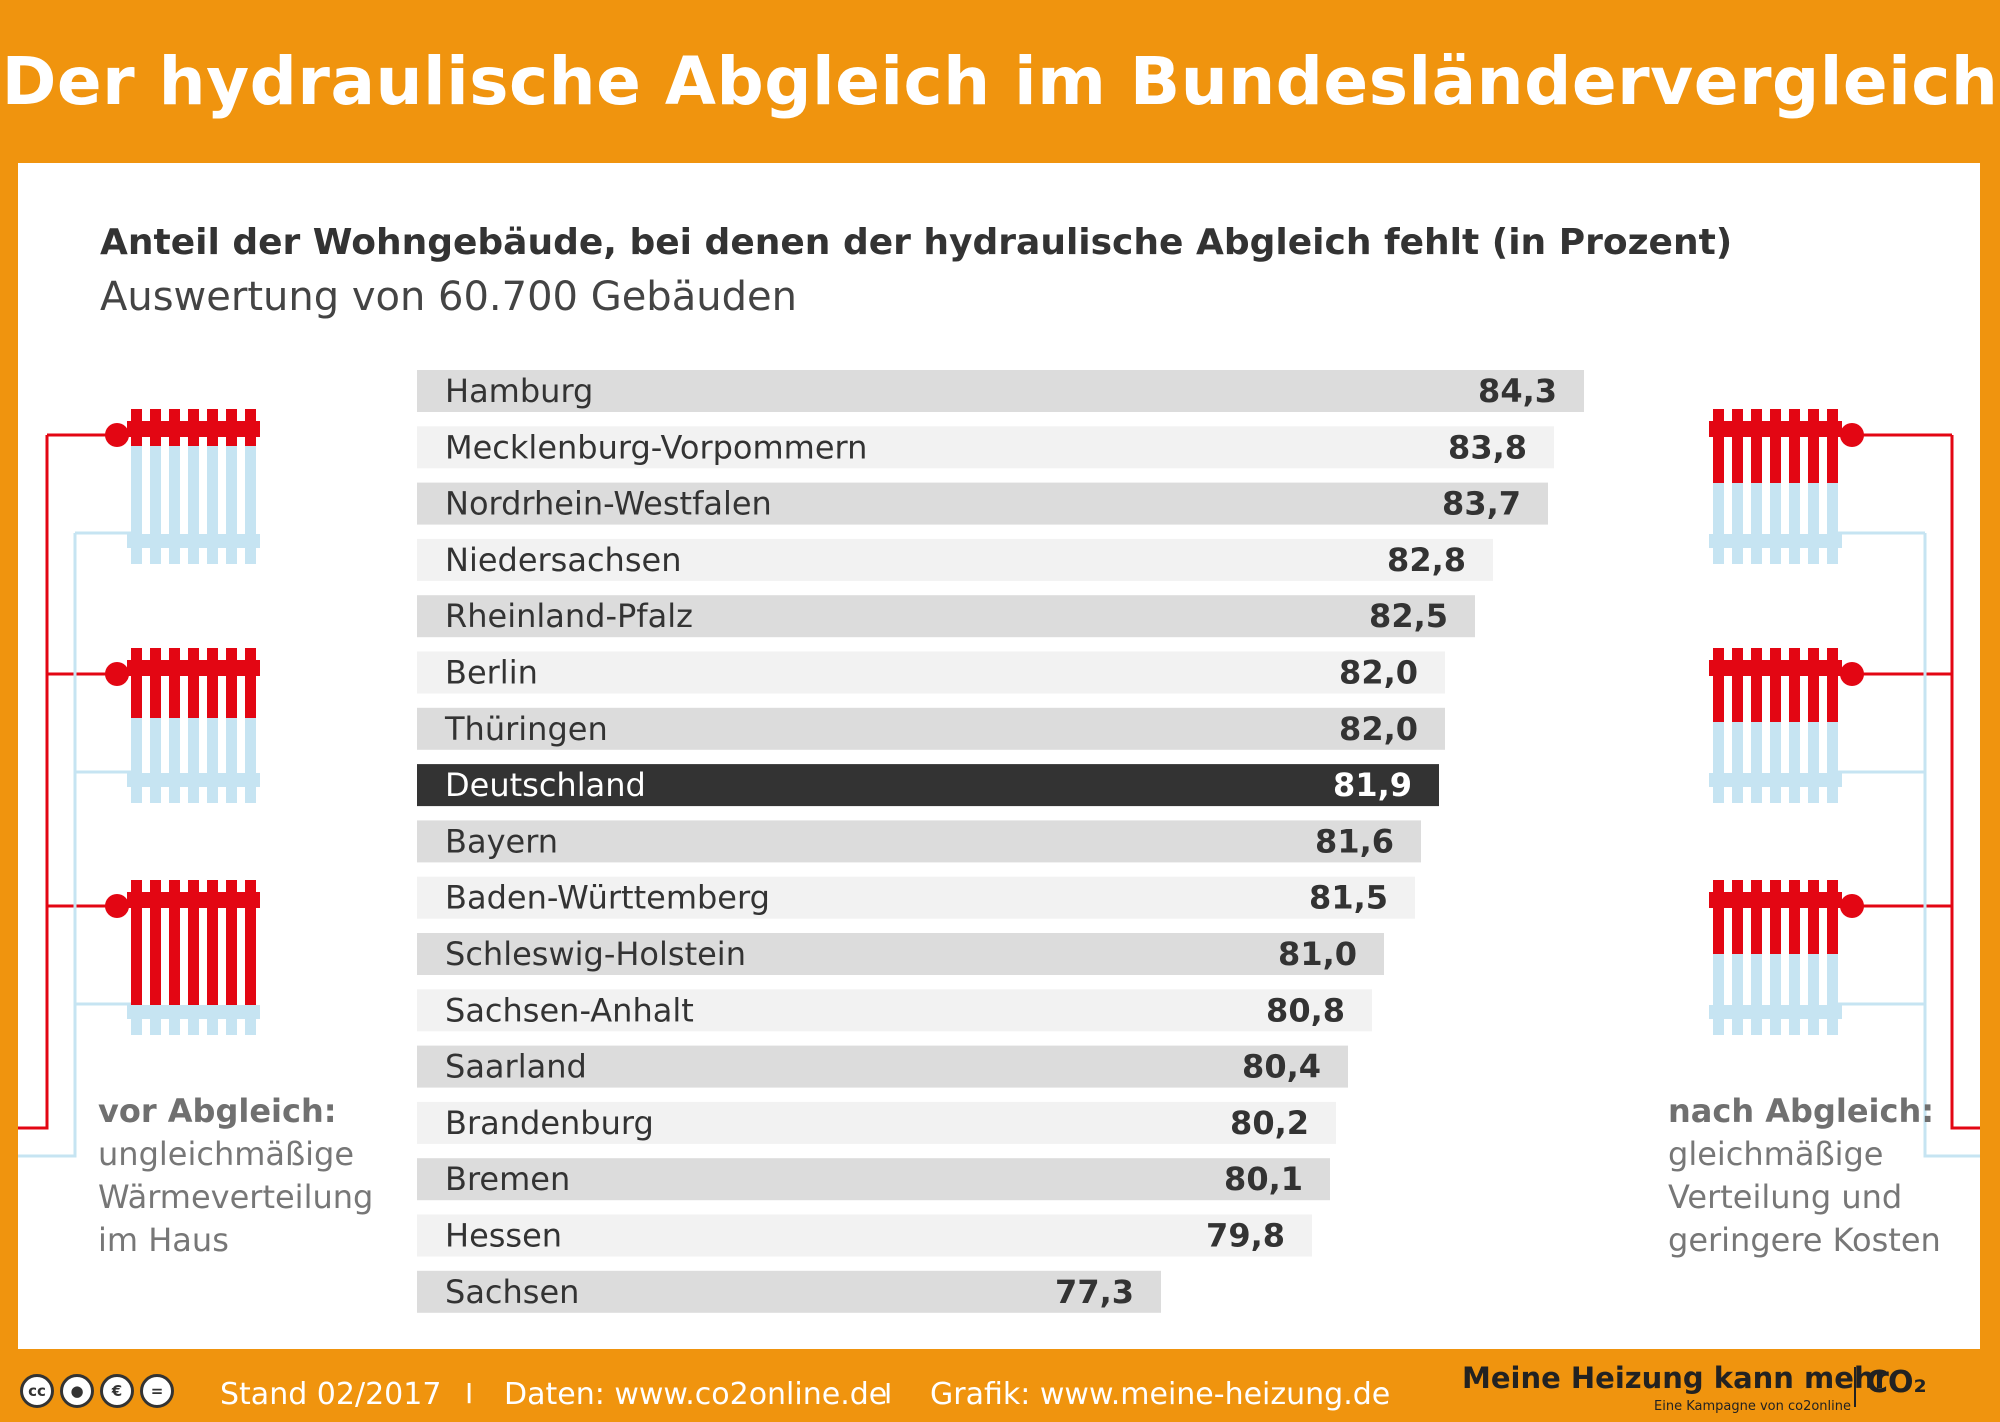 The height and width of the screenshot is (1422, 2000). I want to click on return-pipe, so click(1951, 845).